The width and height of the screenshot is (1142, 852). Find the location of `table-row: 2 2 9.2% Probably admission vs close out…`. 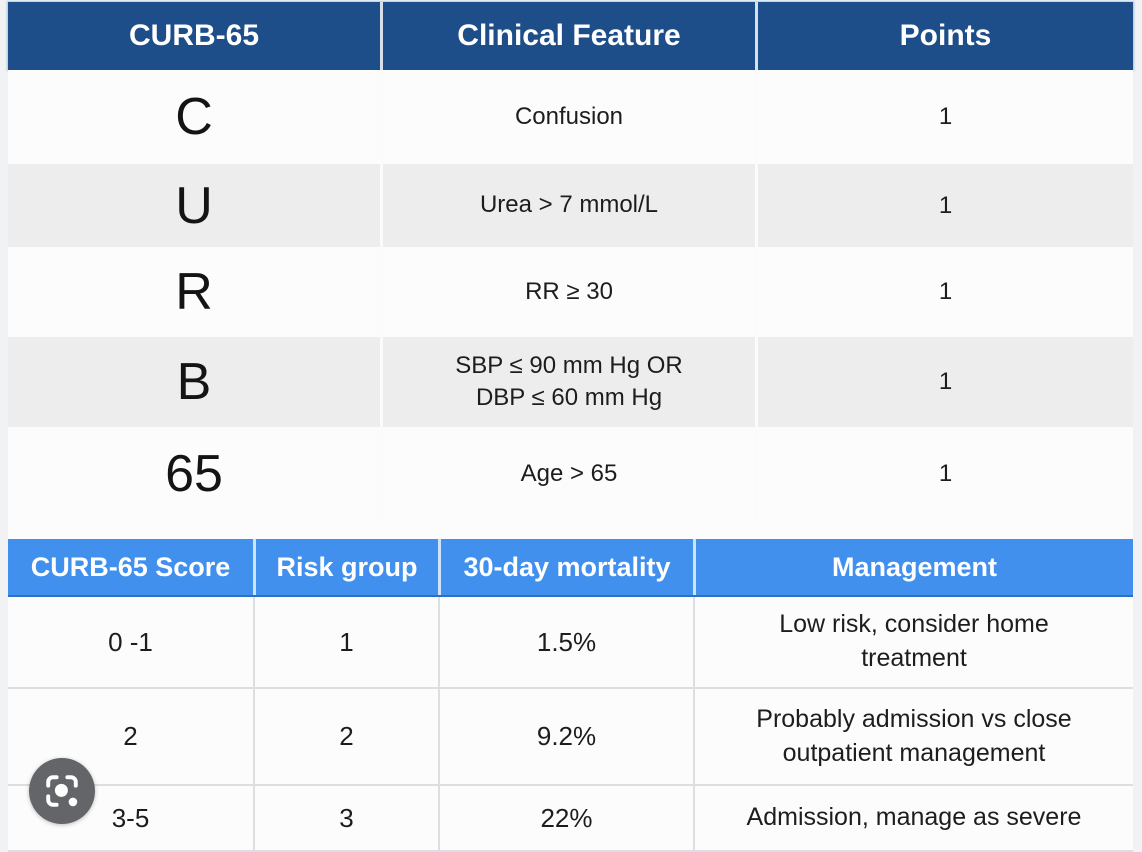

table-row: 2 2 9.2% Probably admission vs close out… is located at coordinates (570, 737).